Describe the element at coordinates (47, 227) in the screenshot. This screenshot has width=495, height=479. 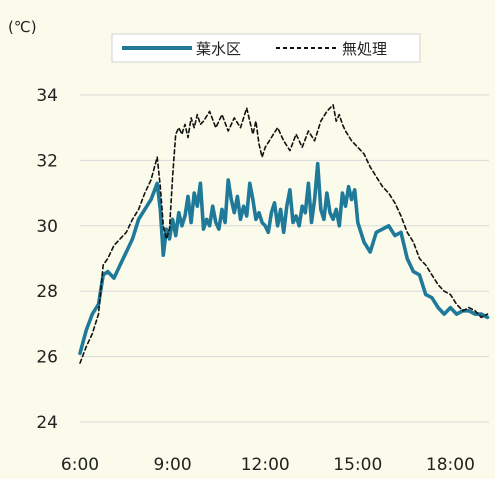
I see `y-tick-label: 30` at that location.